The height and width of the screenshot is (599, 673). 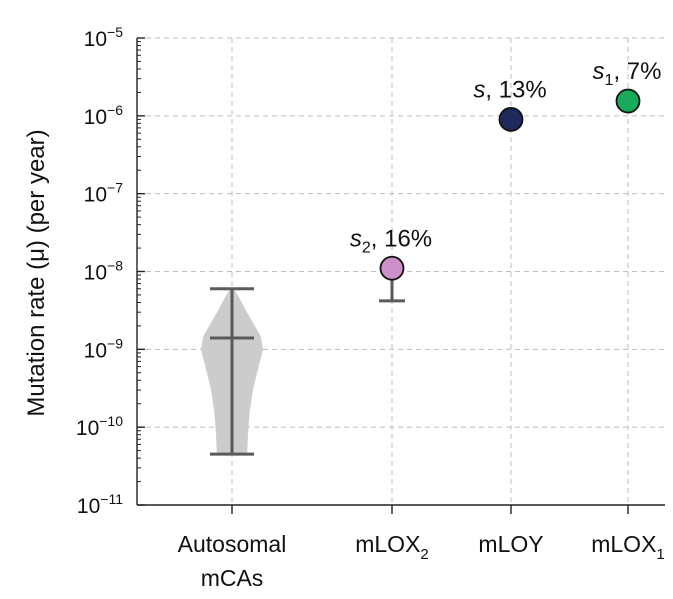 What do you see at coordinates (232, 544) in the screenshot?
I see `x-category-label: Autosomal` at bounding box center [232, 544].